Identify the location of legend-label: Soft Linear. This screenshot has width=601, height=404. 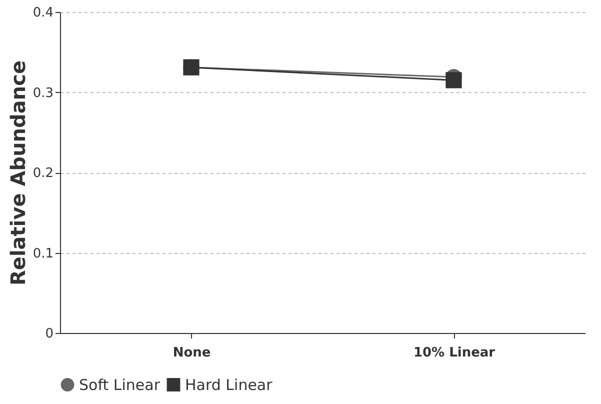
(120, 385).